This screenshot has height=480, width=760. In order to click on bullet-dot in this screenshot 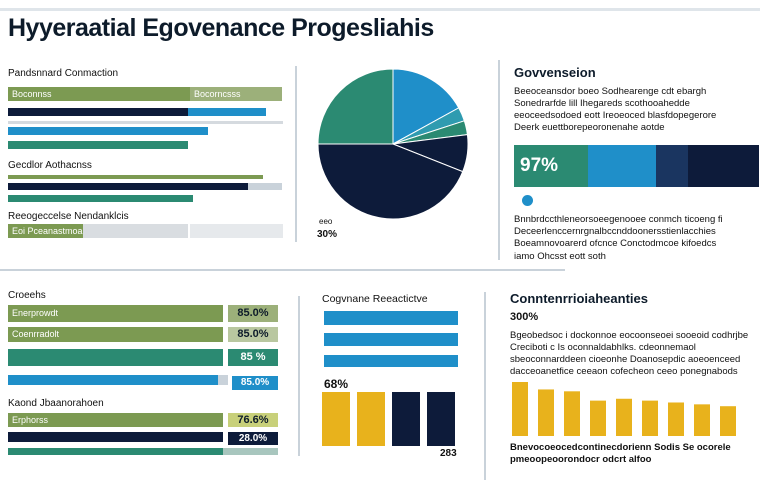, I will do `click(527, 200)`.